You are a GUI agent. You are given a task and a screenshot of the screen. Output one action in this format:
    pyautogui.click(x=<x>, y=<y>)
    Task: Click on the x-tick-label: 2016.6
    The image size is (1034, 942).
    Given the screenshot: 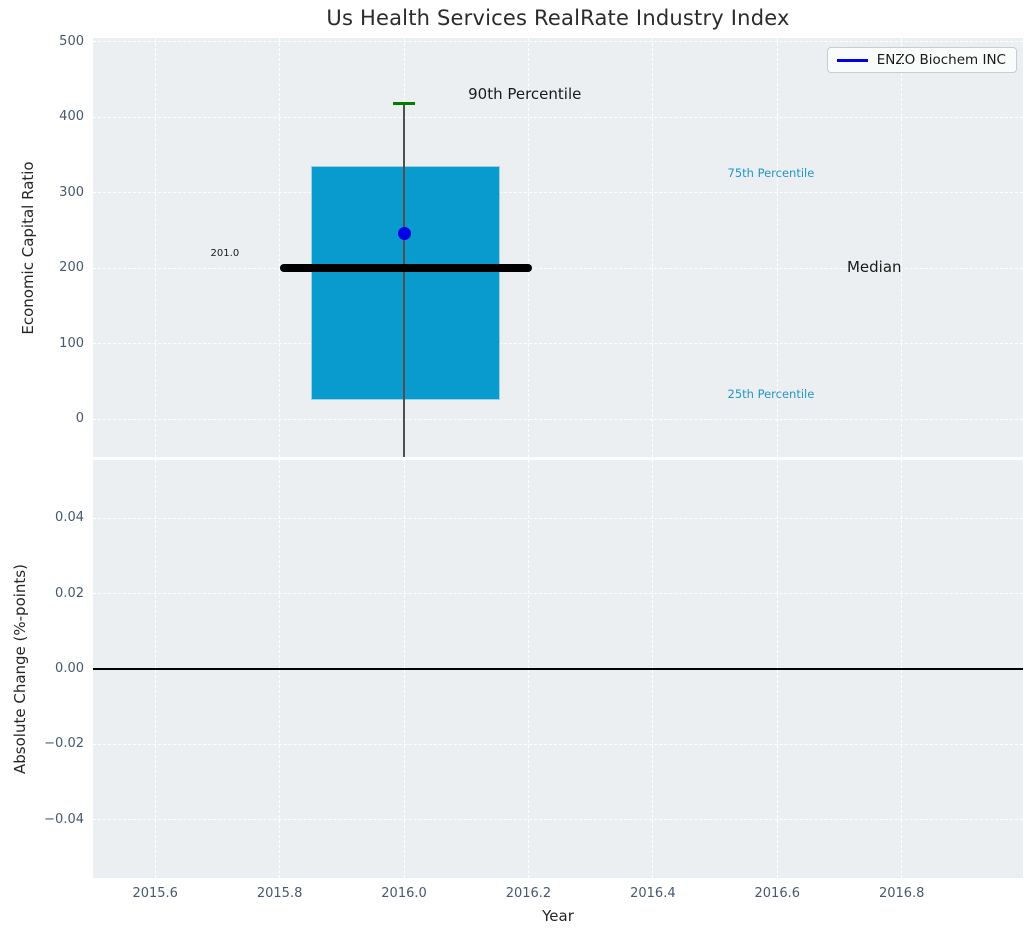 What is the action you would take?
    pyautogui.click(x=777, y=893)
    